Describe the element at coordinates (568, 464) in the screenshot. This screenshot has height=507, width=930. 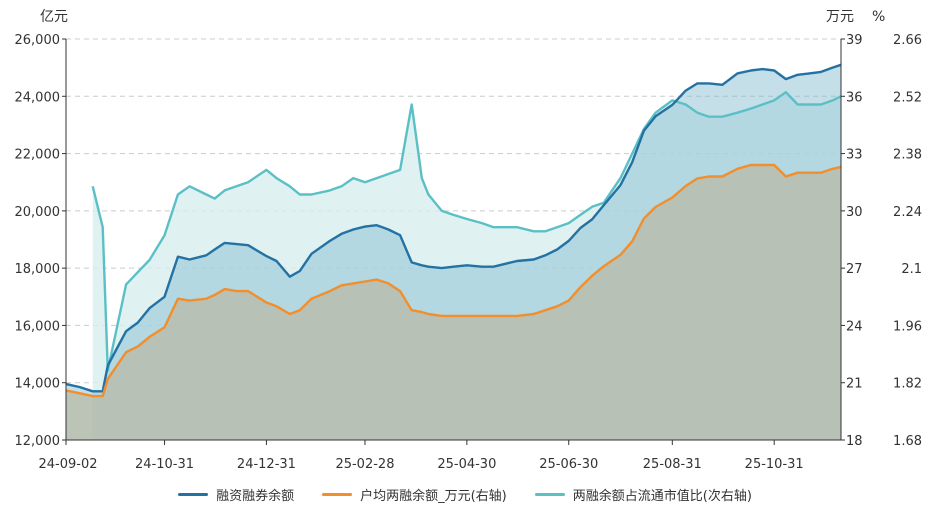
I see `x-tick-label: 25-06-30` at that location.